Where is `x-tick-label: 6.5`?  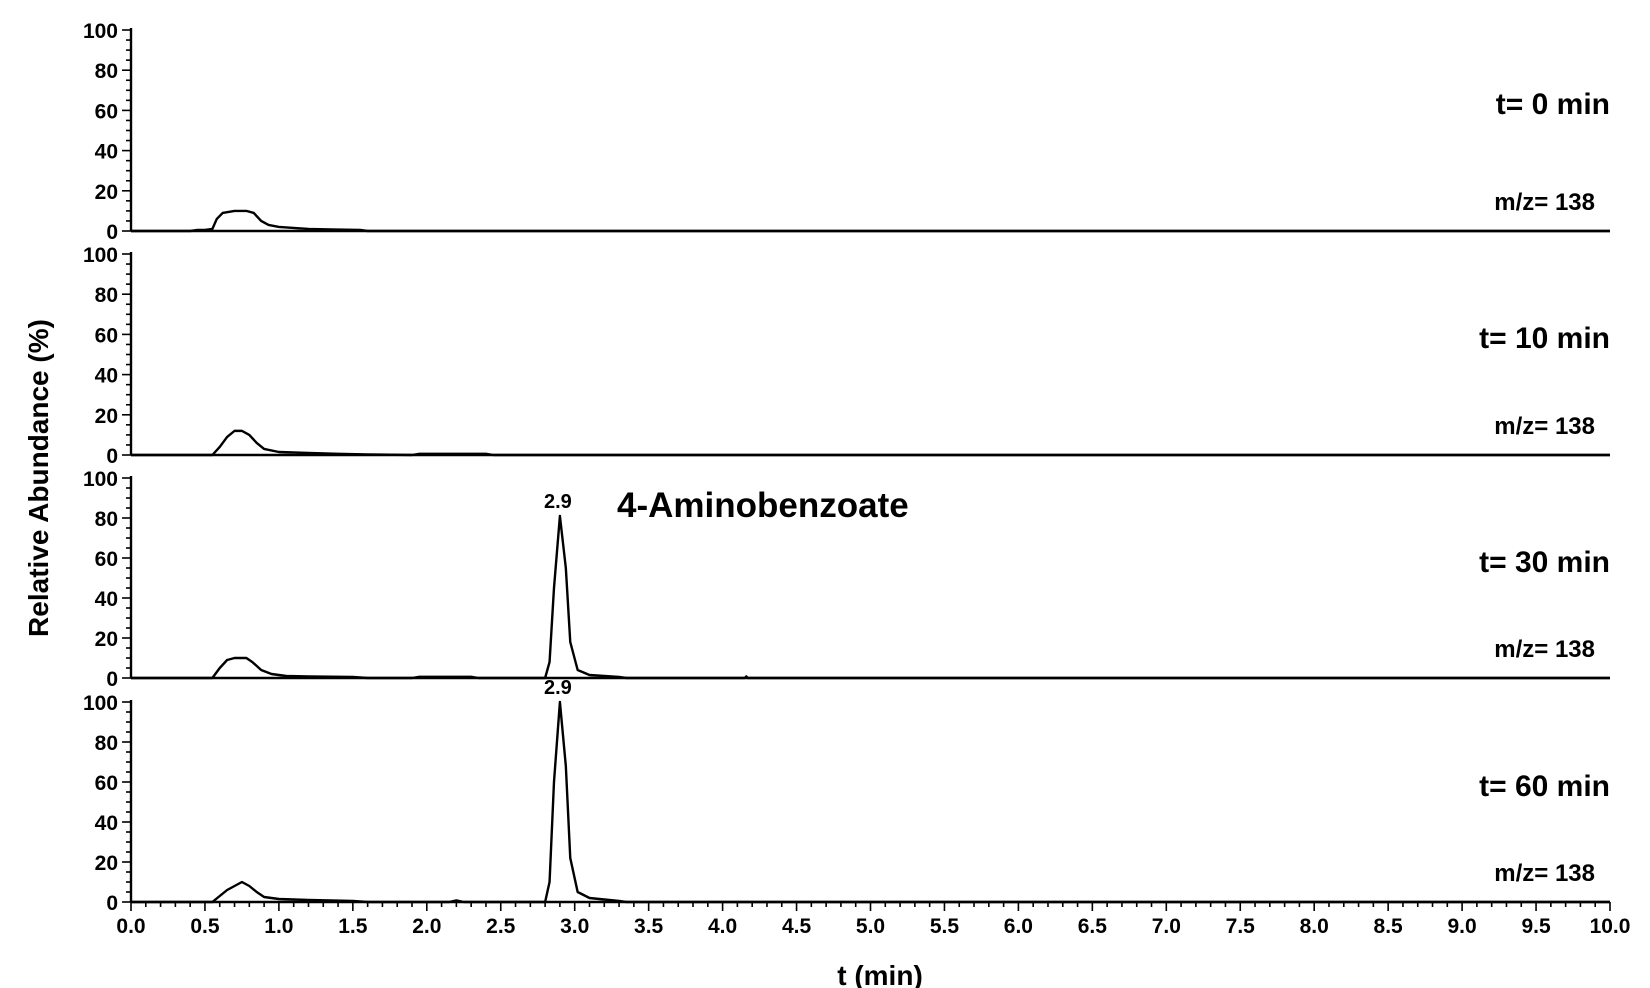 x-tick-label: 6.5 is located at coordinates (1093, 926).